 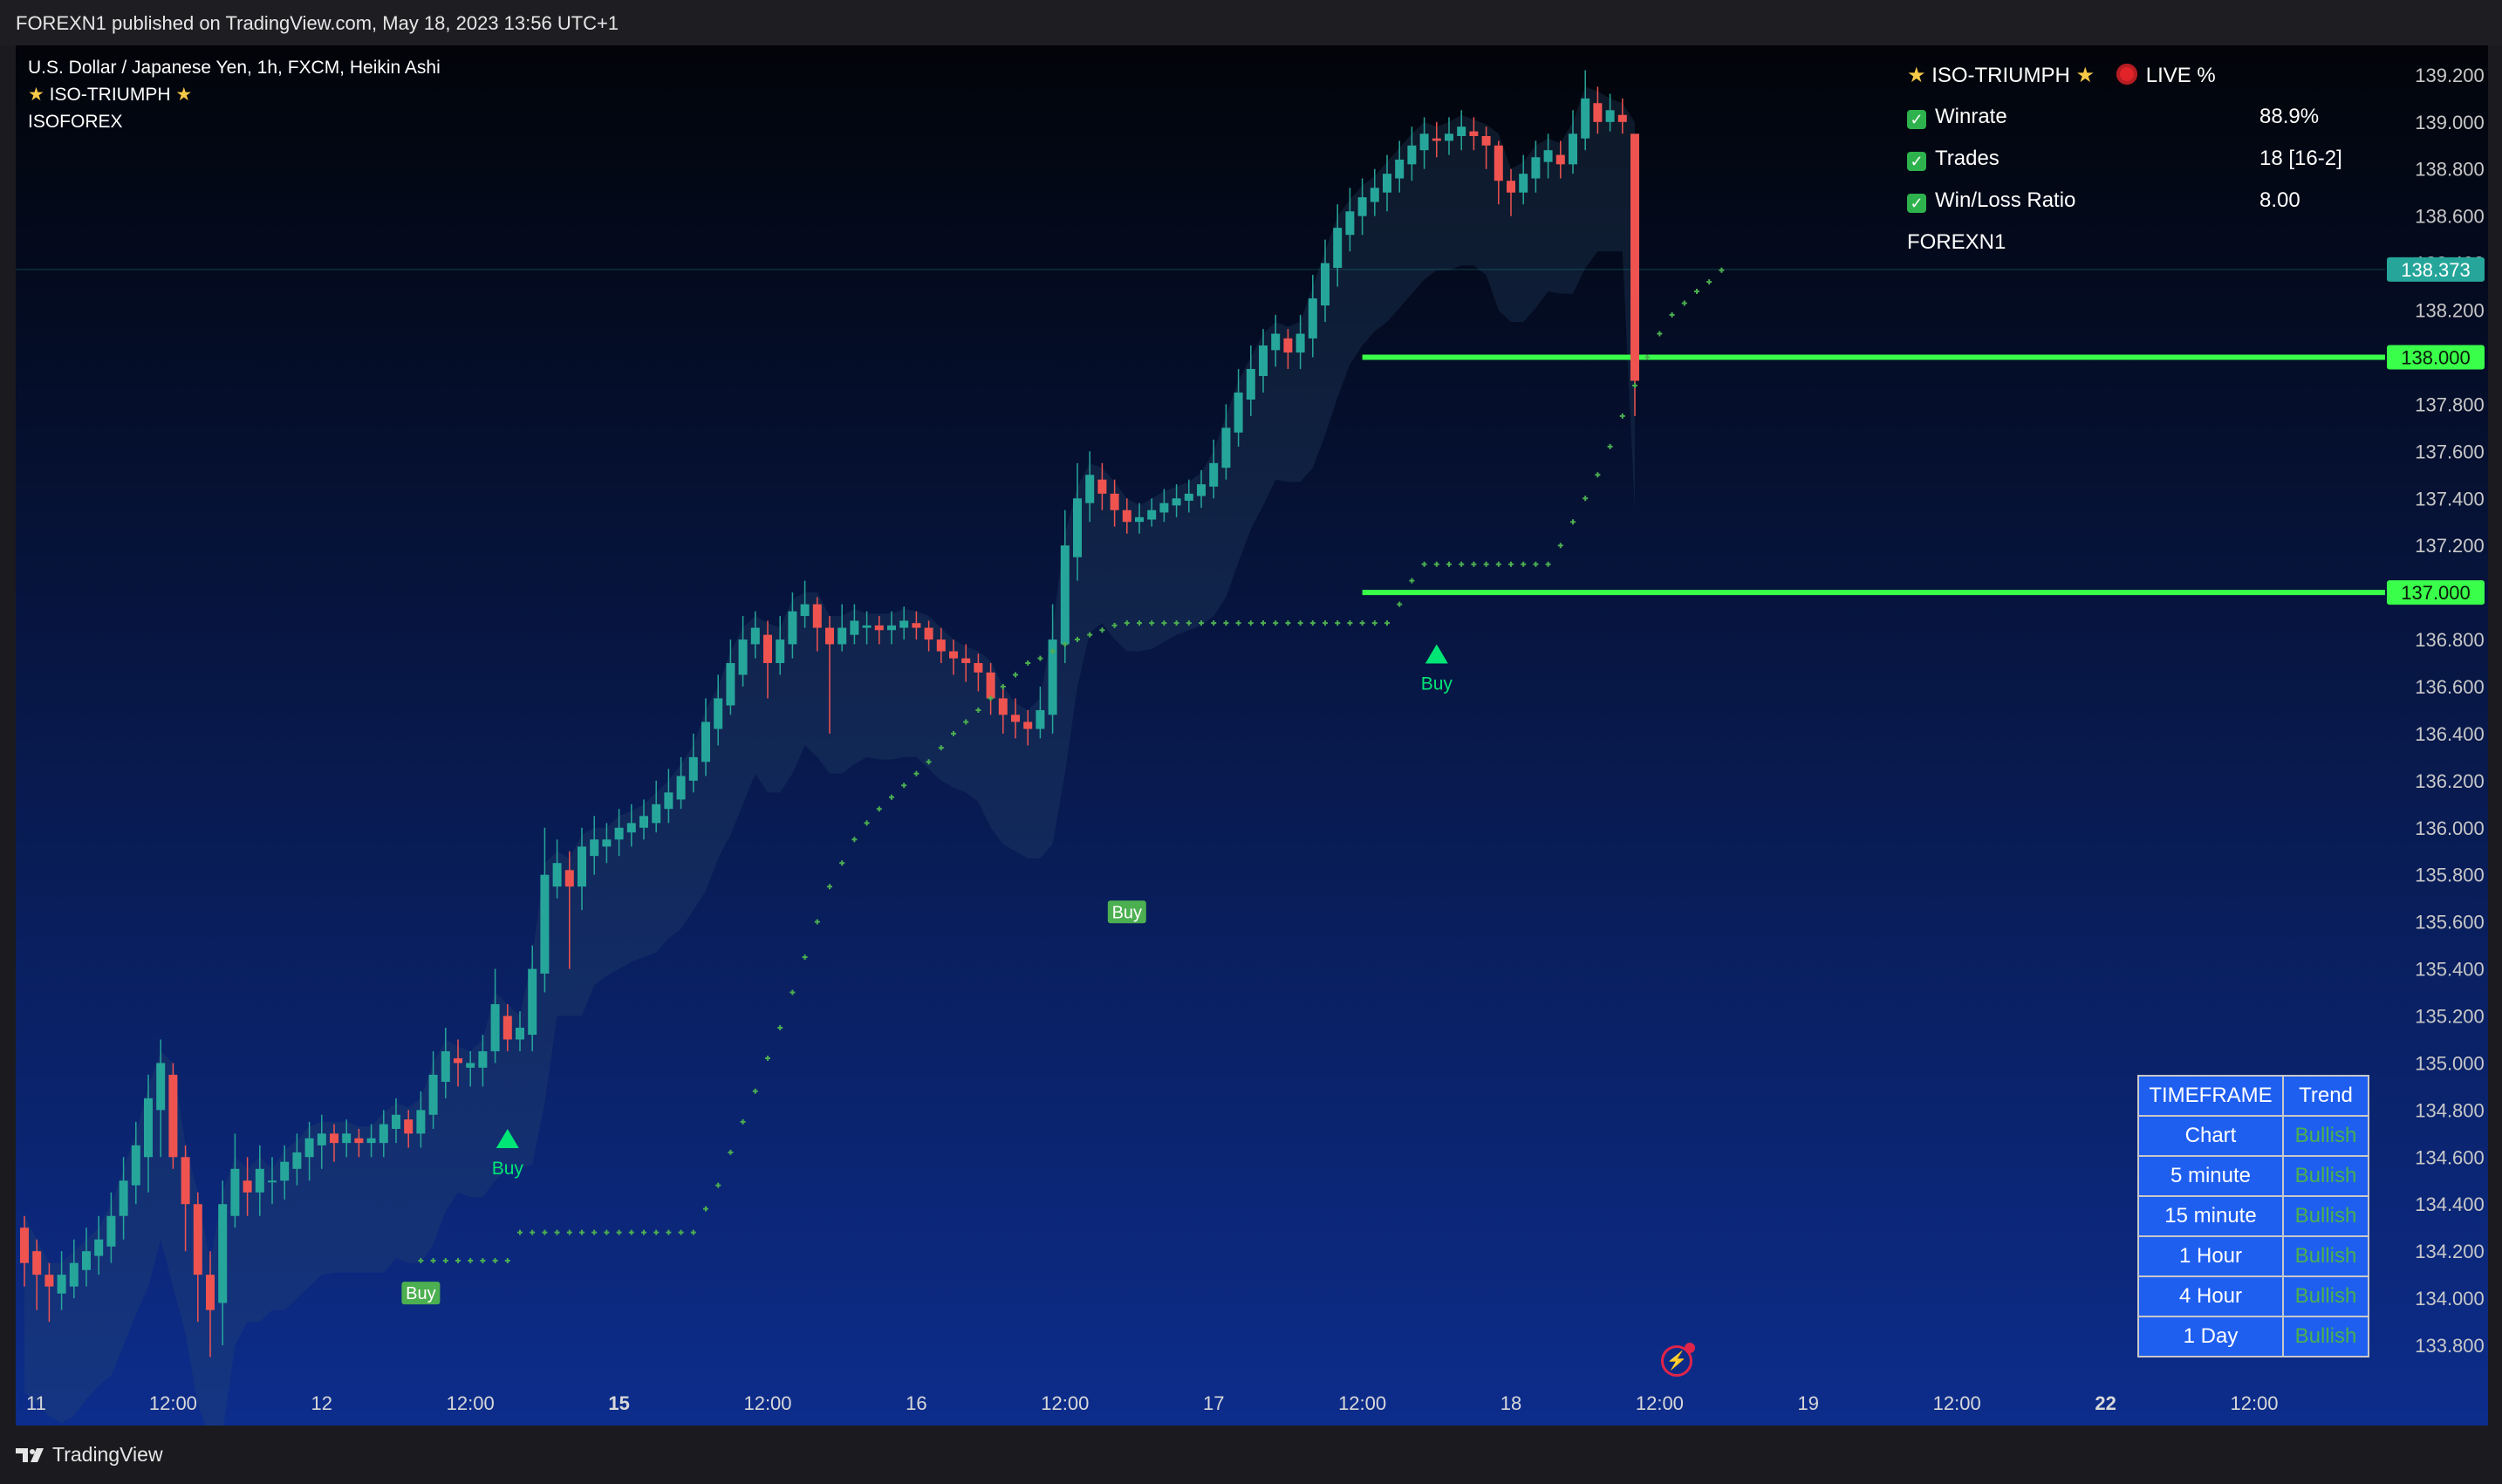 What do you see at coordinates (507, 1138) in the screenshot?
I see `buy-arrow-icon` at bounding box center [507, 1138].